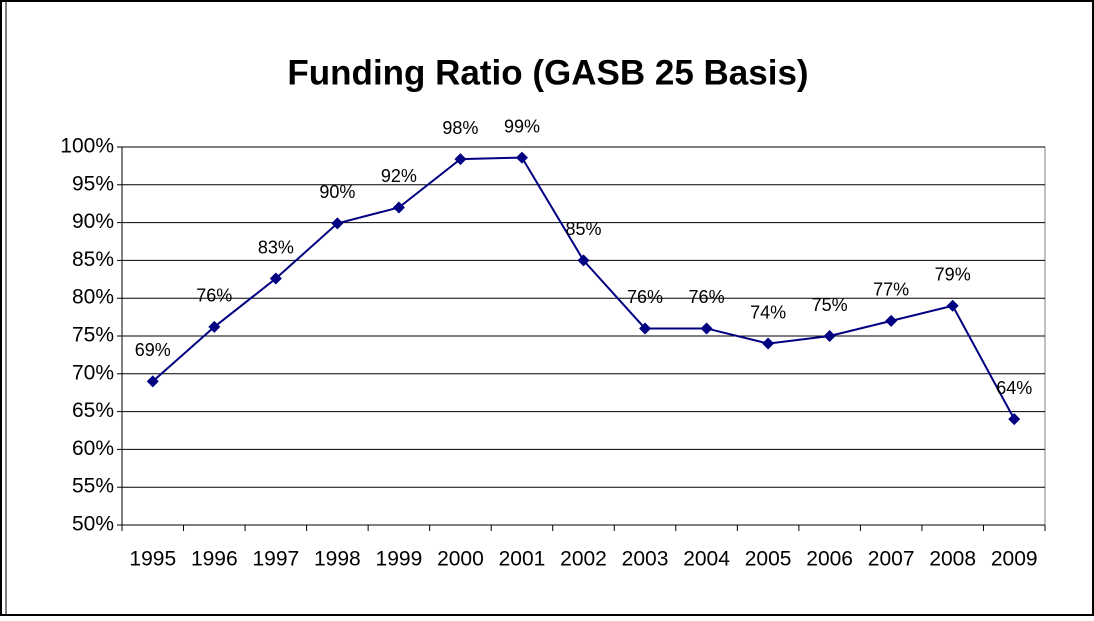 The width and height of the screenshot is (1094, 621). What do you see at coordinates (275, 559) in the screenshot?
I see `x-tick-label: 1997` at bounding box center [275, 559].